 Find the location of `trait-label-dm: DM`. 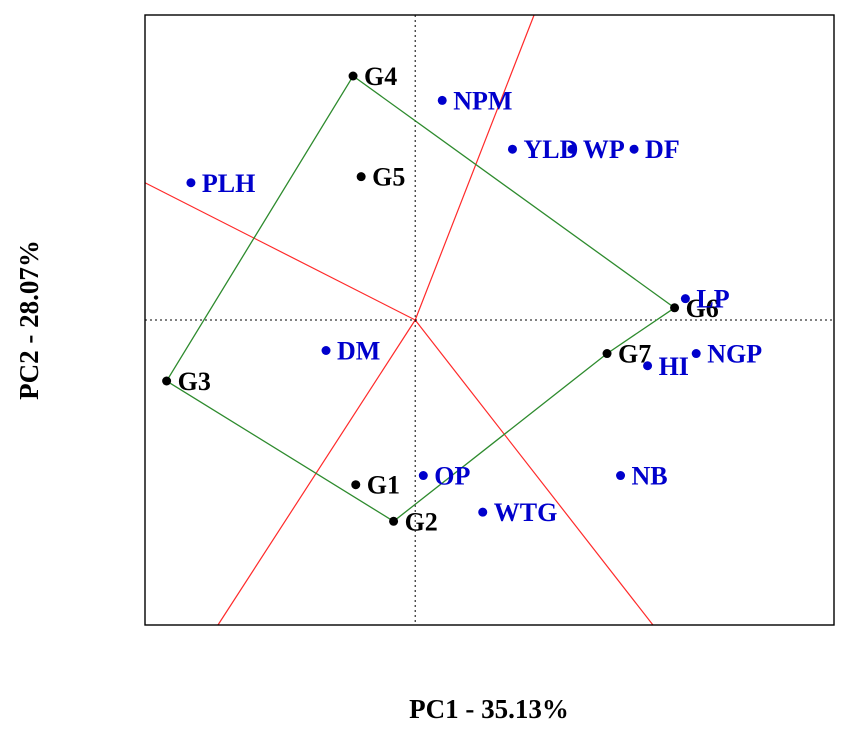

trait-label-dm: DM is located at coordinates (358, 351).